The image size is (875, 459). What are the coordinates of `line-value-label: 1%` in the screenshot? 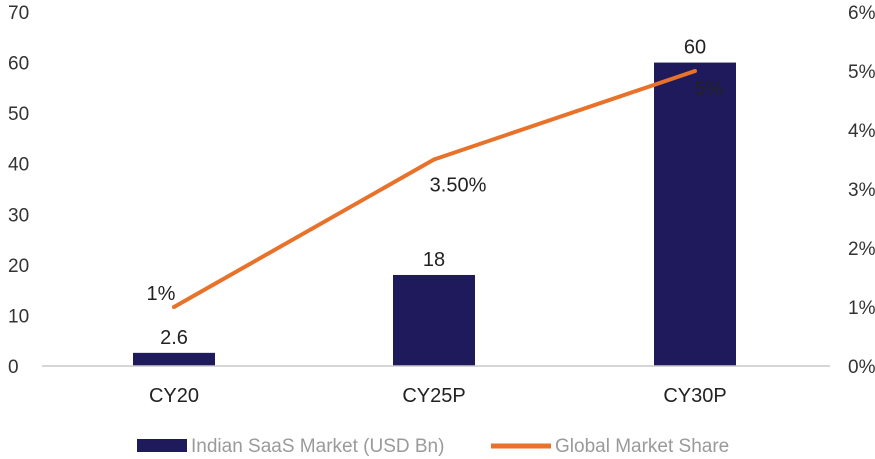 It's located at (161, 294).